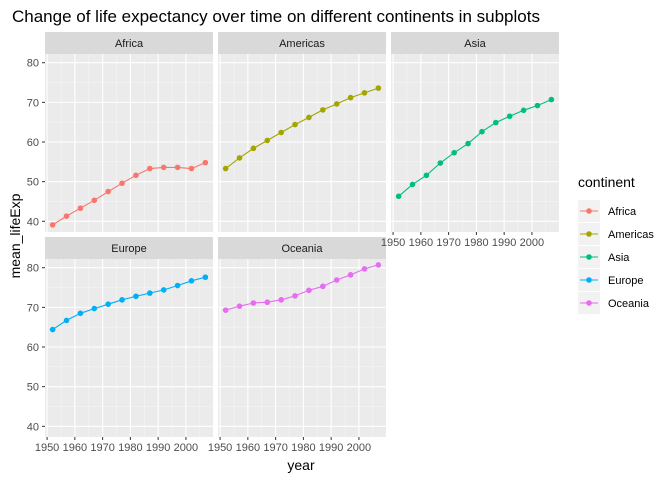 Image resolution: width=672 pixels, height=480 pixels. I want to click on panel-oceania: Oceania, so click(302, 337).